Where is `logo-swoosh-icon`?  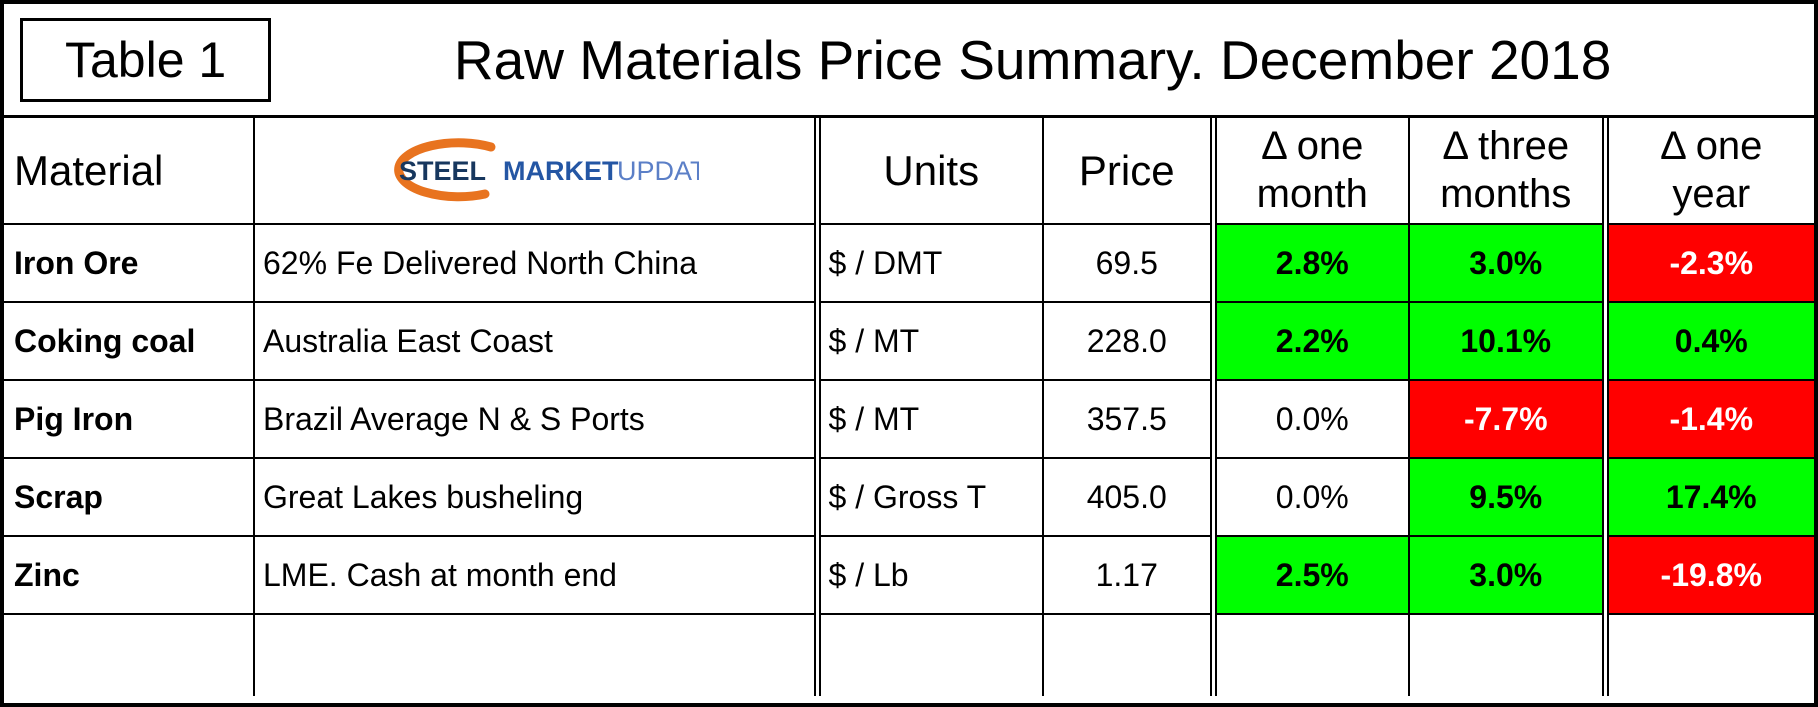
logo-swoosh-icon is located at coordinates (445, 169).